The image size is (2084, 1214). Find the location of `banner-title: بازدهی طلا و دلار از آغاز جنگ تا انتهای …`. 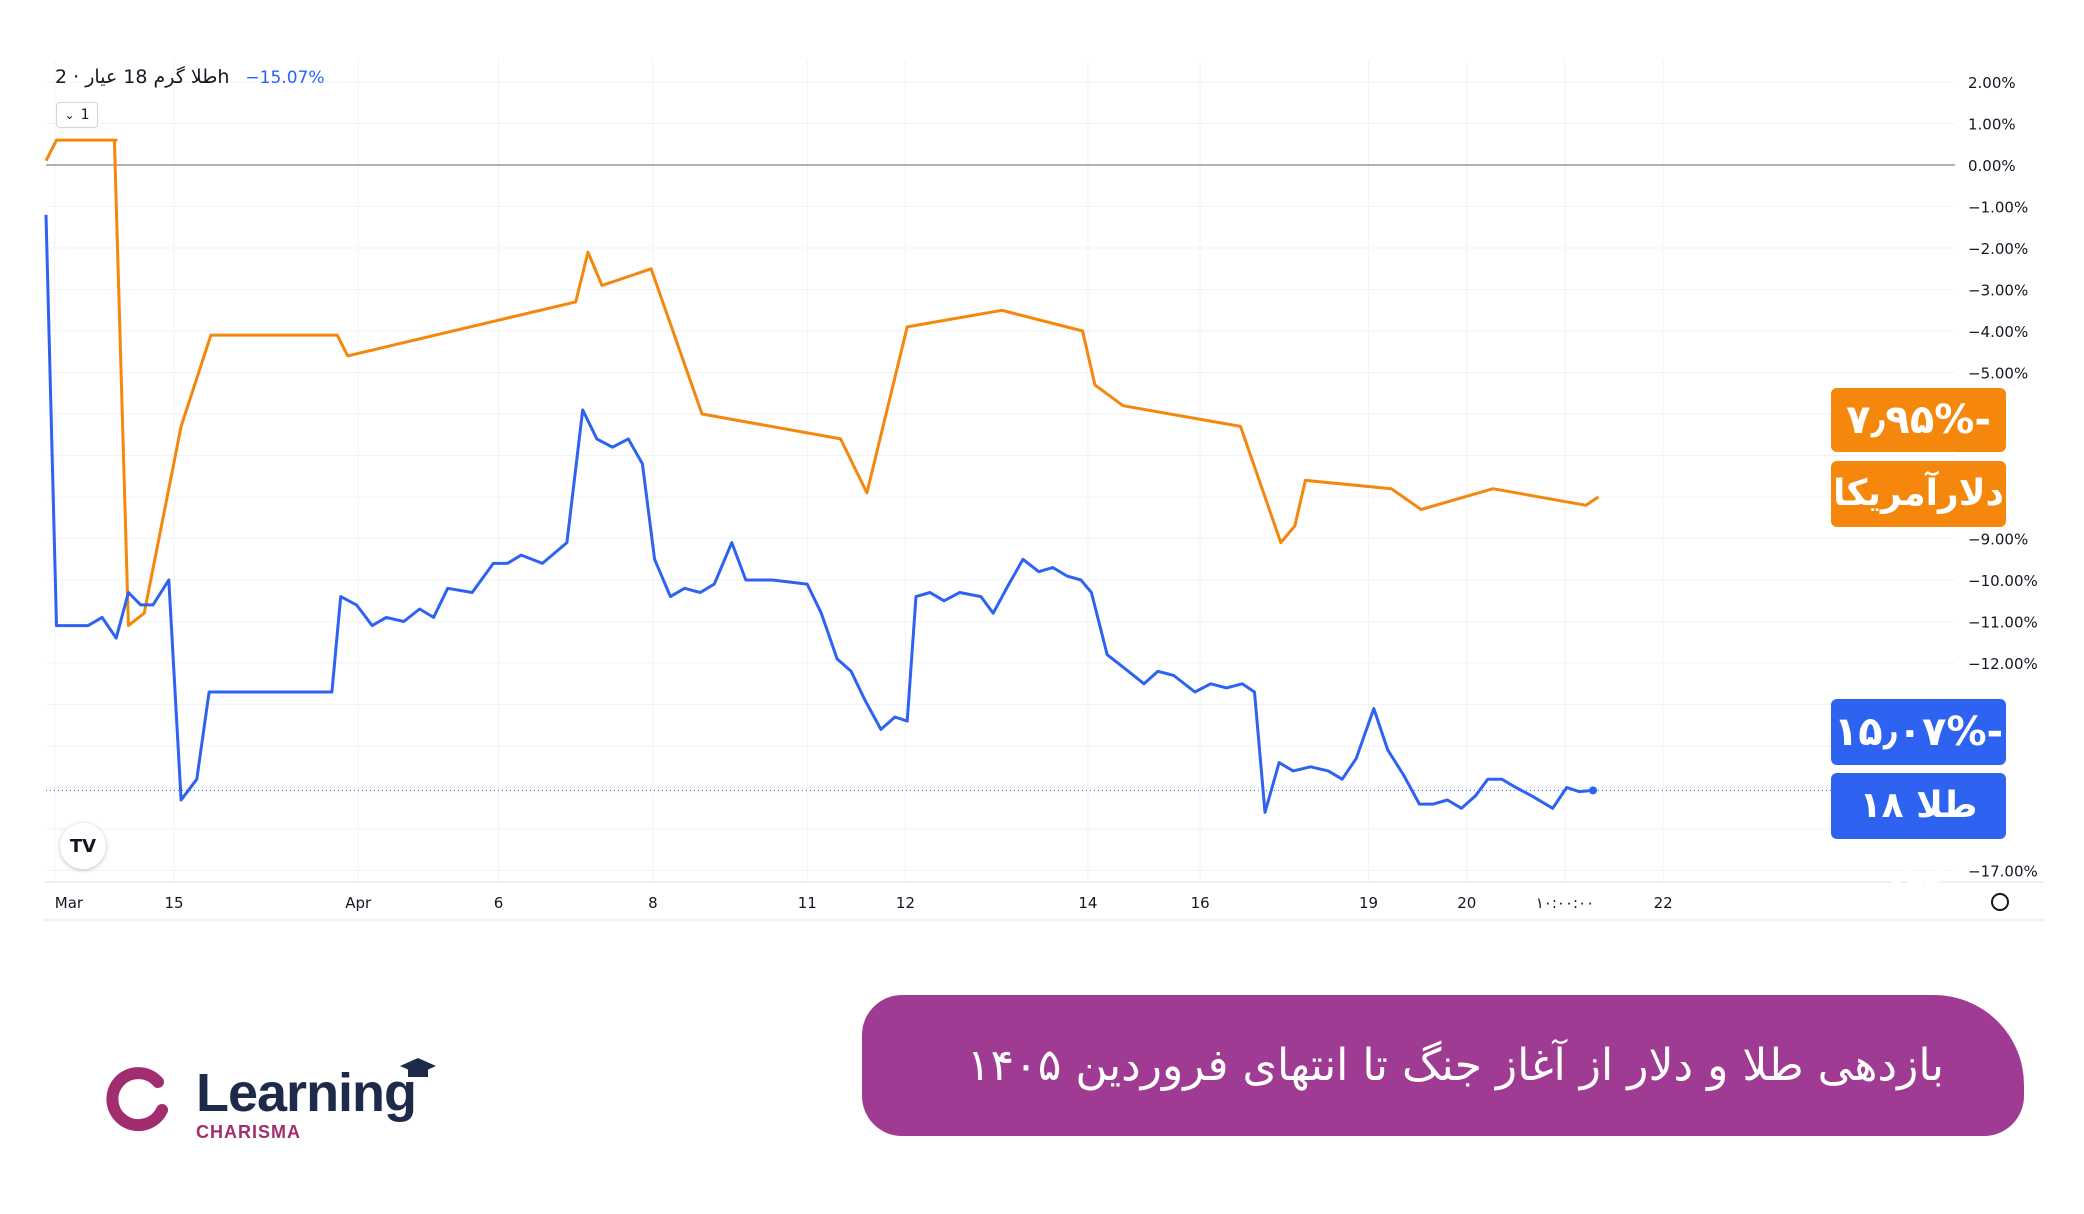

banner-title: بازدهی طلا و دلار از آغاز جنگ تا انتهای … is located at coordinates (1455, 1065).